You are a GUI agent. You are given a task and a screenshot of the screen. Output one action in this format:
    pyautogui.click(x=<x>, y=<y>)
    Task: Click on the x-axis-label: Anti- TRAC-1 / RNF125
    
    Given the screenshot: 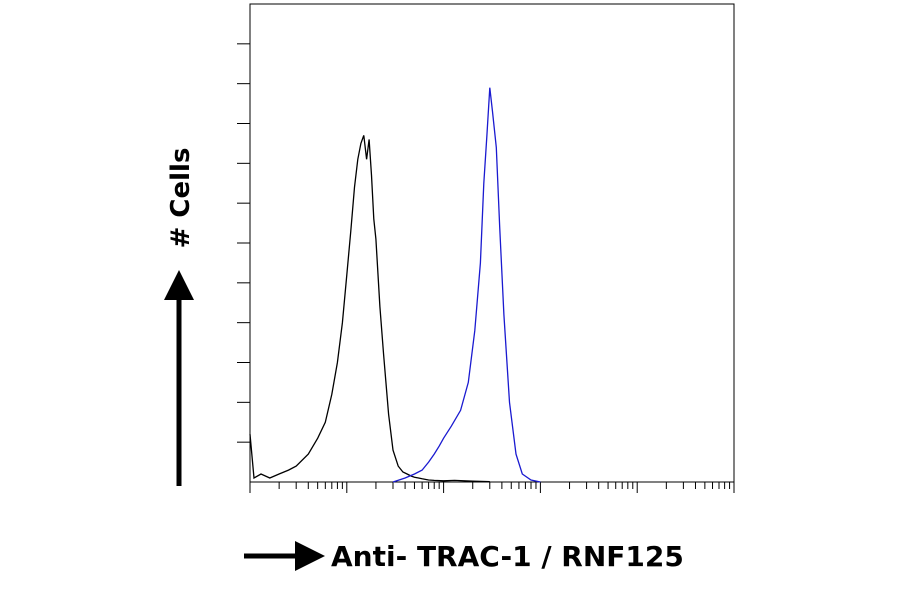 What is the action you would take?
    pyautogui.click(x=507, y=556)
    